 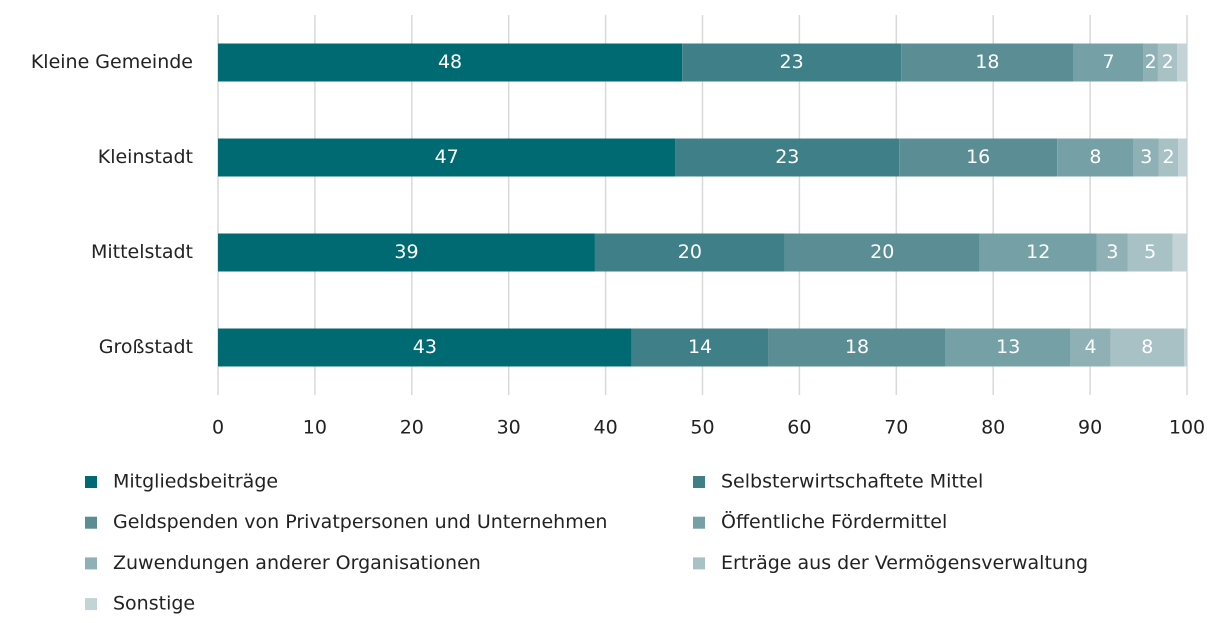 I want to click on data-label: 43, so click(x=425, y=347).